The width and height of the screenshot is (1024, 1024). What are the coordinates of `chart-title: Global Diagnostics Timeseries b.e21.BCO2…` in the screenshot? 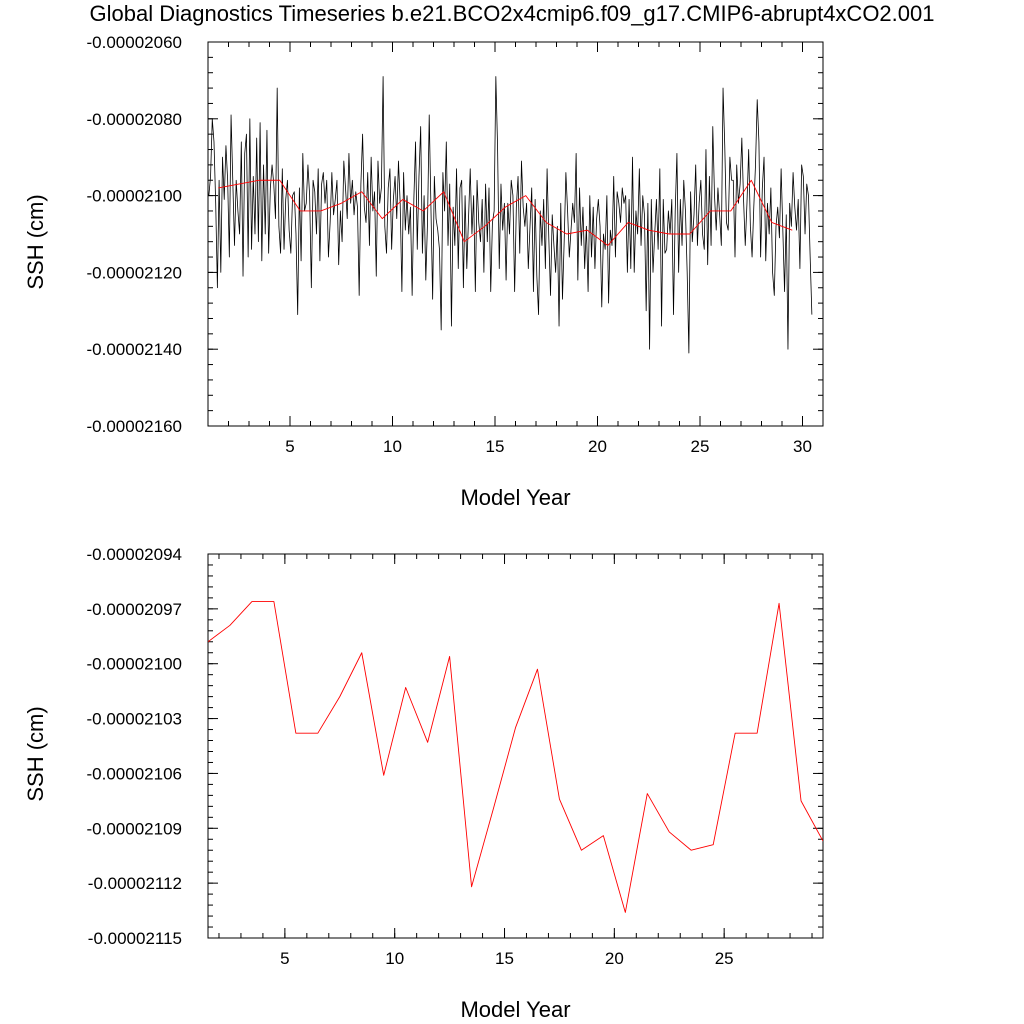 It's located at (512, 13).